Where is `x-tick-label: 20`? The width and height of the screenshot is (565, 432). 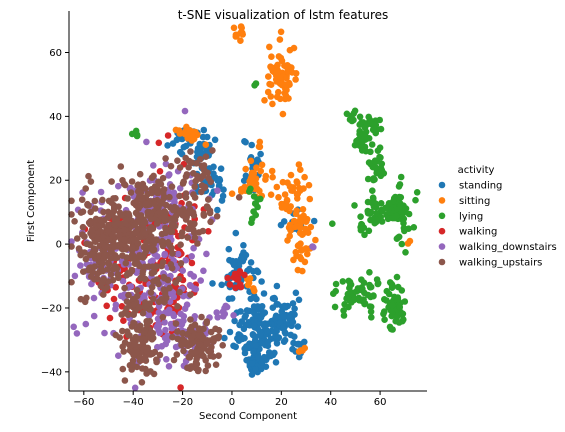 x-tick-label: 20 is located at coordinates (281, 402).